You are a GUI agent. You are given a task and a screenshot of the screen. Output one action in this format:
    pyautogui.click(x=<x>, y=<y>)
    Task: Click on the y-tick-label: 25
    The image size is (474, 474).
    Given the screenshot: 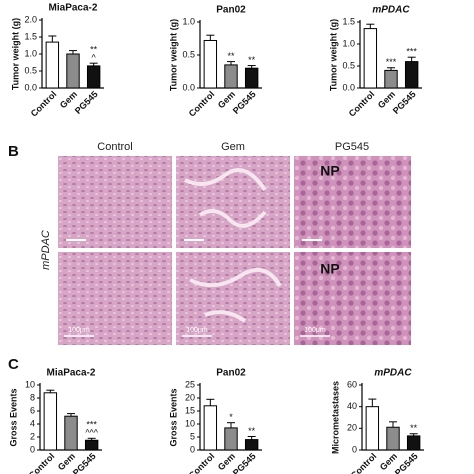 What is the action you would take?
    pyautogui.click(x=190, y=384)
    